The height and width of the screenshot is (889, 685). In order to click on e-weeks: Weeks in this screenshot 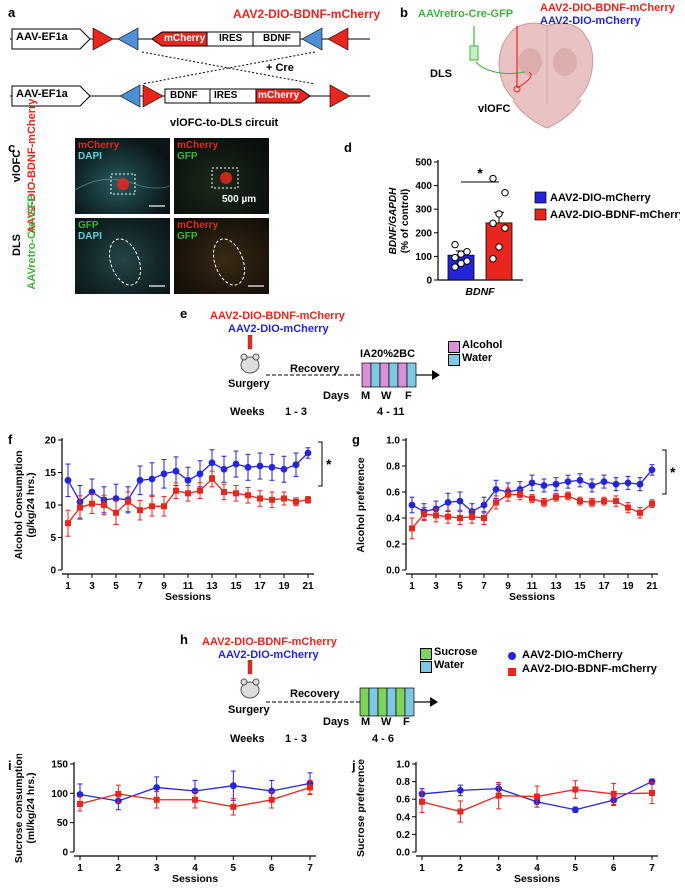, I will do `click(247, 412)`.